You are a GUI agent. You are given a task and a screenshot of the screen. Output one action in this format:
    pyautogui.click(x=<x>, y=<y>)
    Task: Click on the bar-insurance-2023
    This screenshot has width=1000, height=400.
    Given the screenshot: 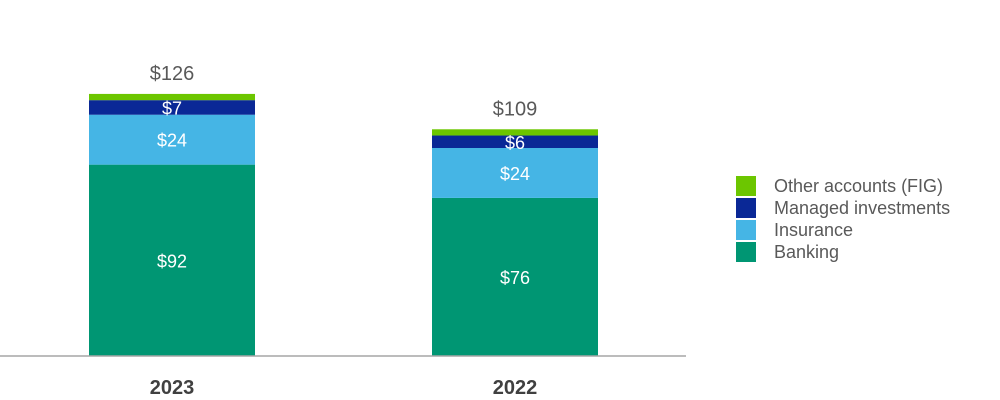 What is the action you would take?
    pyautogui.click(x=172, y=139)
    